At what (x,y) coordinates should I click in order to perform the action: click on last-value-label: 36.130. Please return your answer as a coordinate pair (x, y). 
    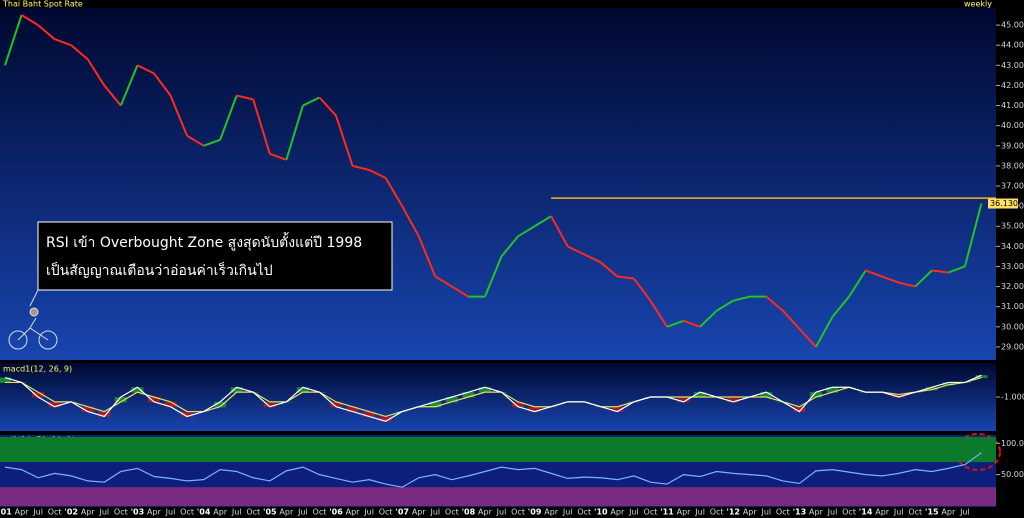
    Looking at the image, I should click on (1004, 203).